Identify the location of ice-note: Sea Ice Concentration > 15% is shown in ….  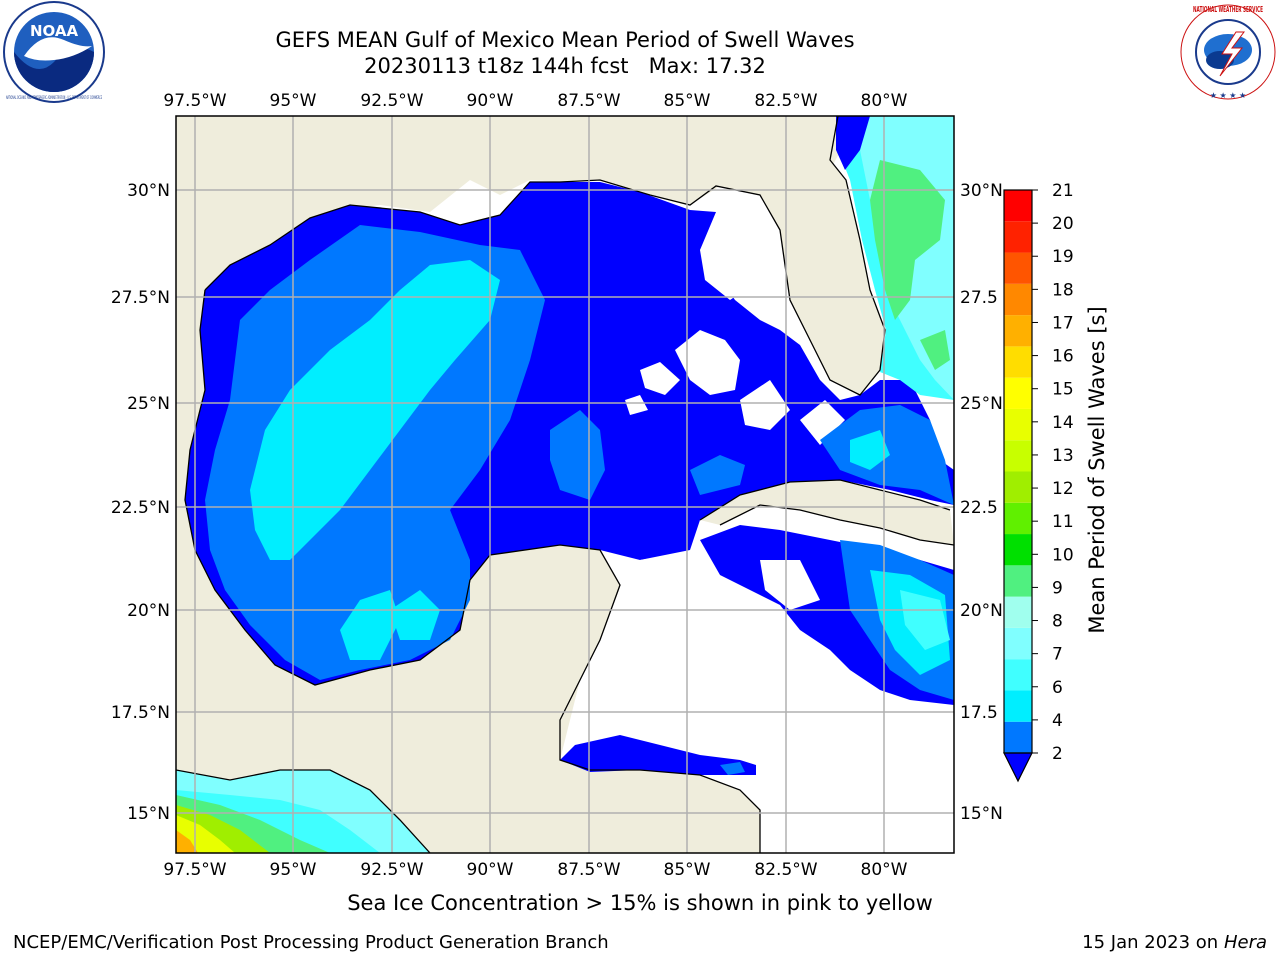
(640, 903).